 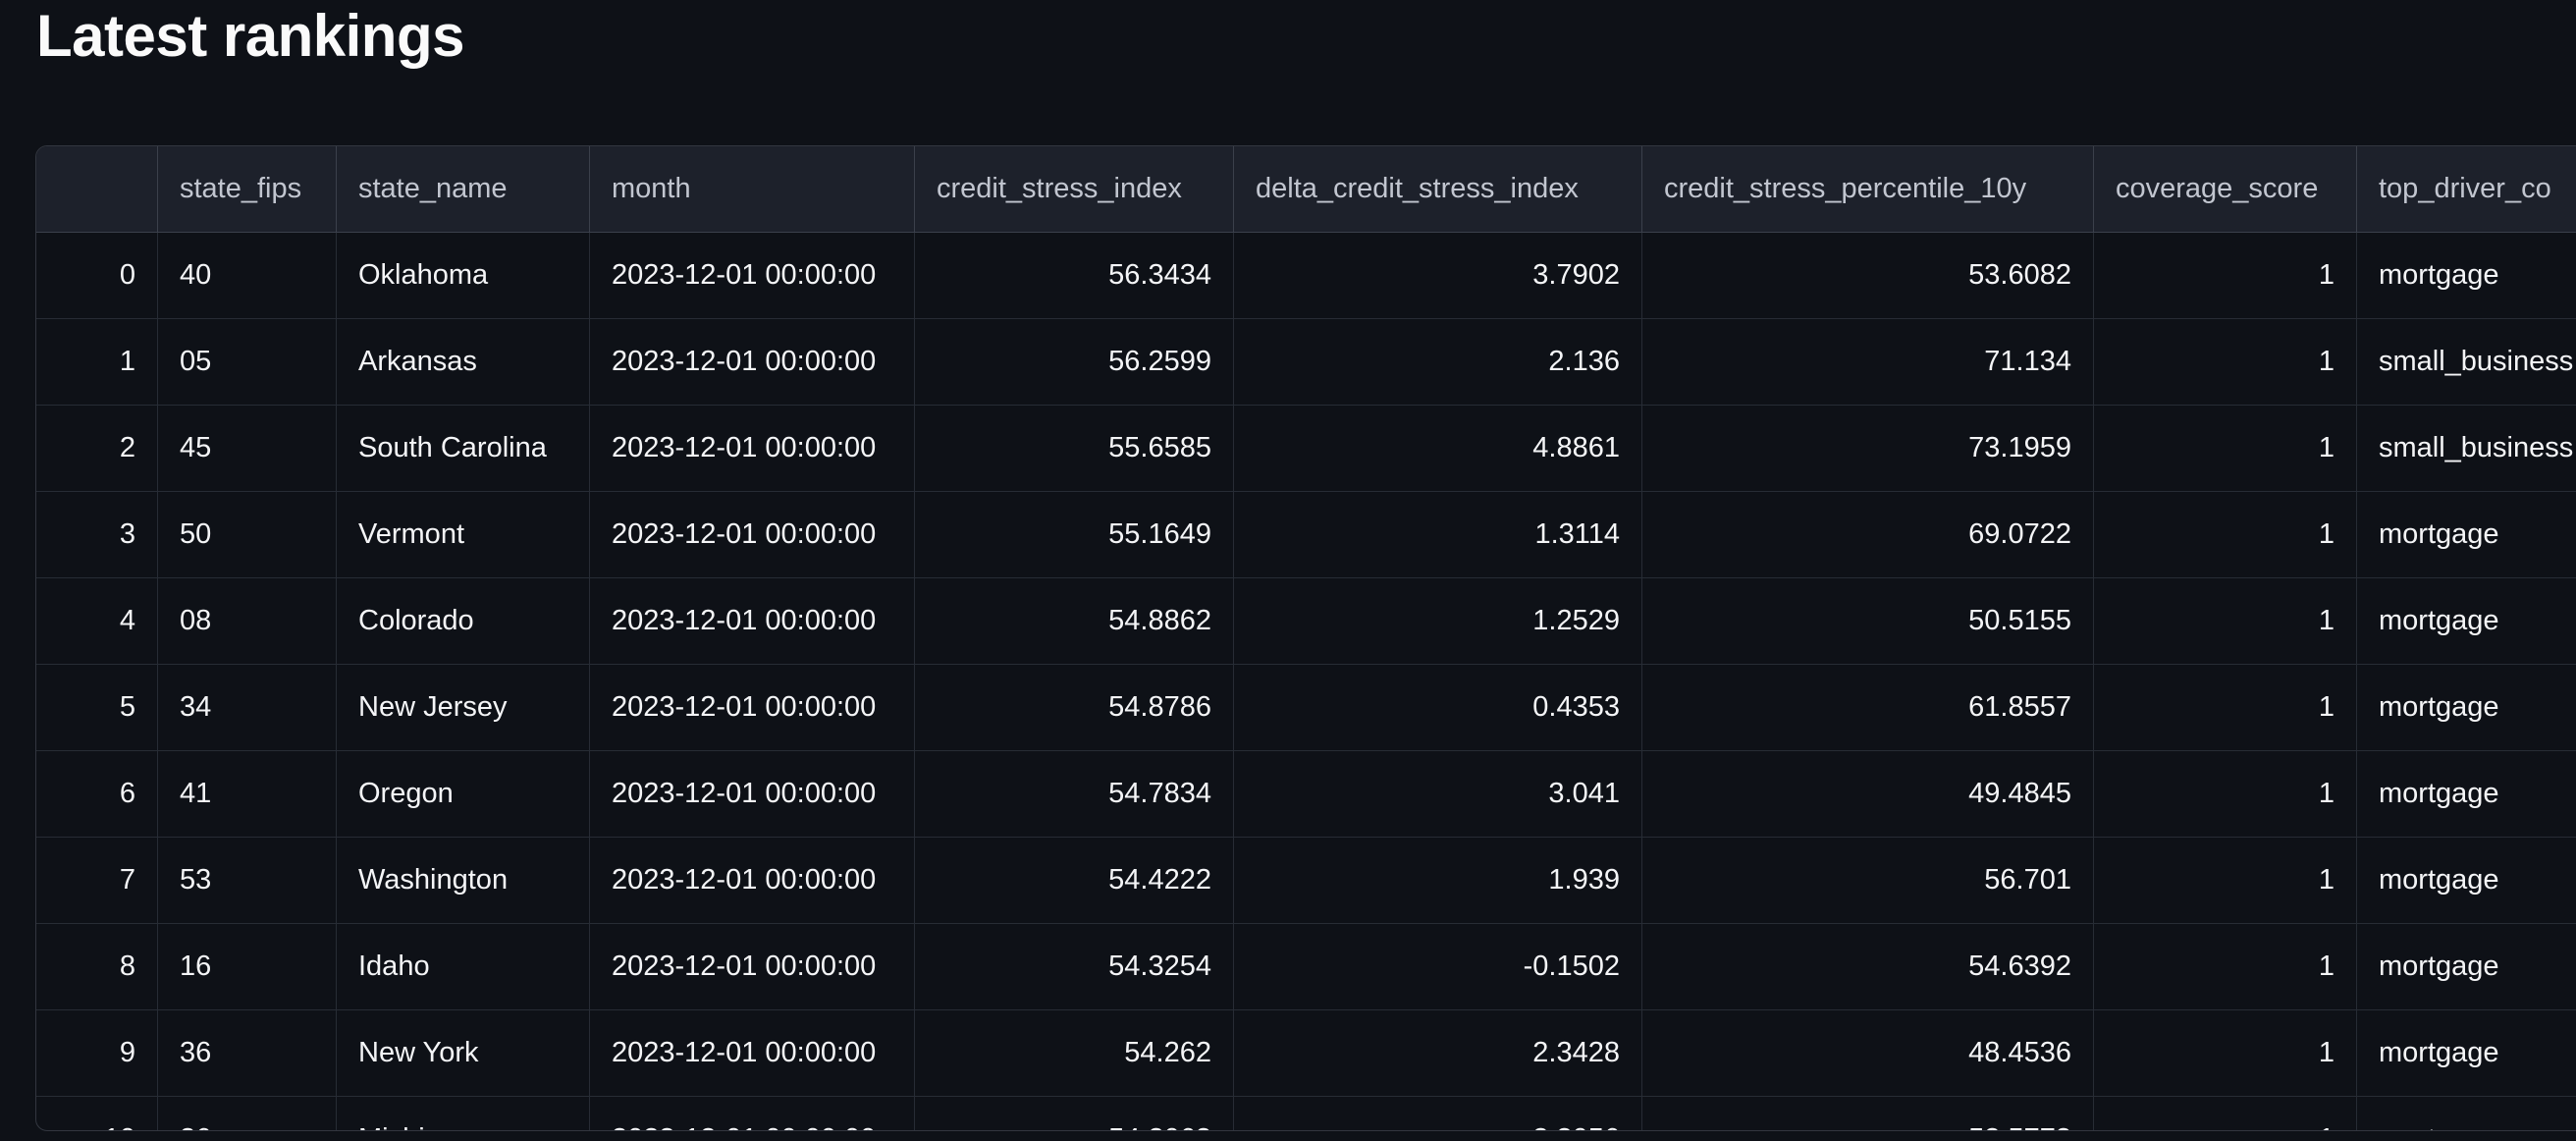 I want to click on cell-state_name: Oregon, so click(x=463, y=794).